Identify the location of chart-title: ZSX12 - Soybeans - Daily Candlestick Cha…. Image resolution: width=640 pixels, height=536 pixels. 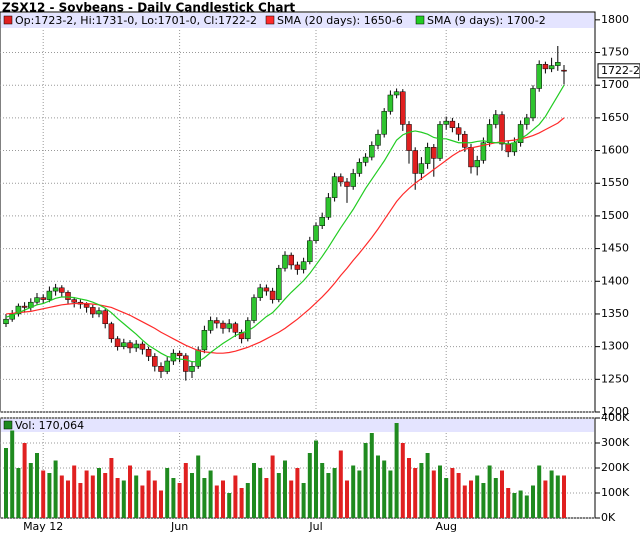
(148, 8).